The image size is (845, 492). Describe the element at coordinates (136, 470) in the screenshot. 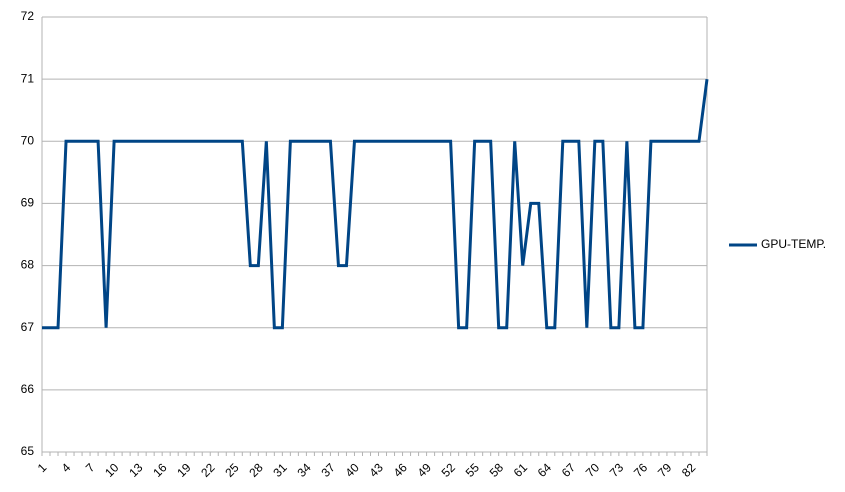

I see `x-tick-label: 13` at that location.